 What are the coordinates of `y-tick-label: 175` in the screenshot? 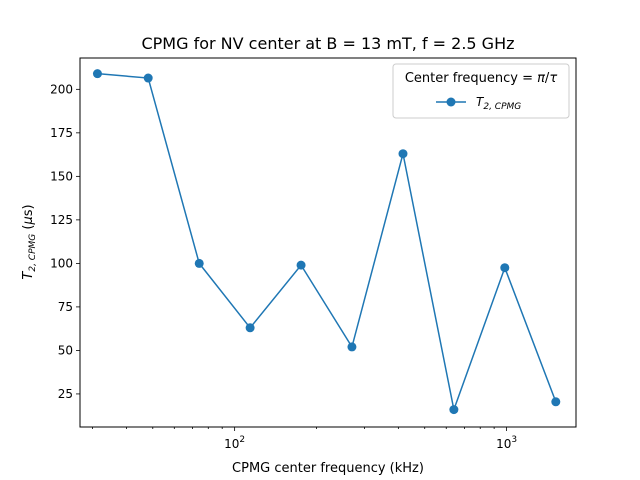 It's located at (61, 133).